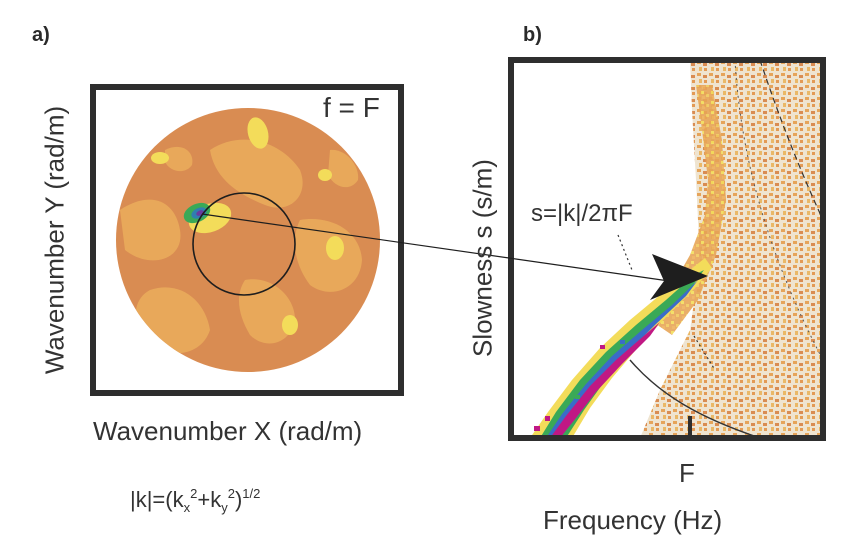 The image size is (841, 547). What do you see at coordinates (209, 499) in the screenshot?
I see `formula-plus: +k` at bounding box center [209, 499].